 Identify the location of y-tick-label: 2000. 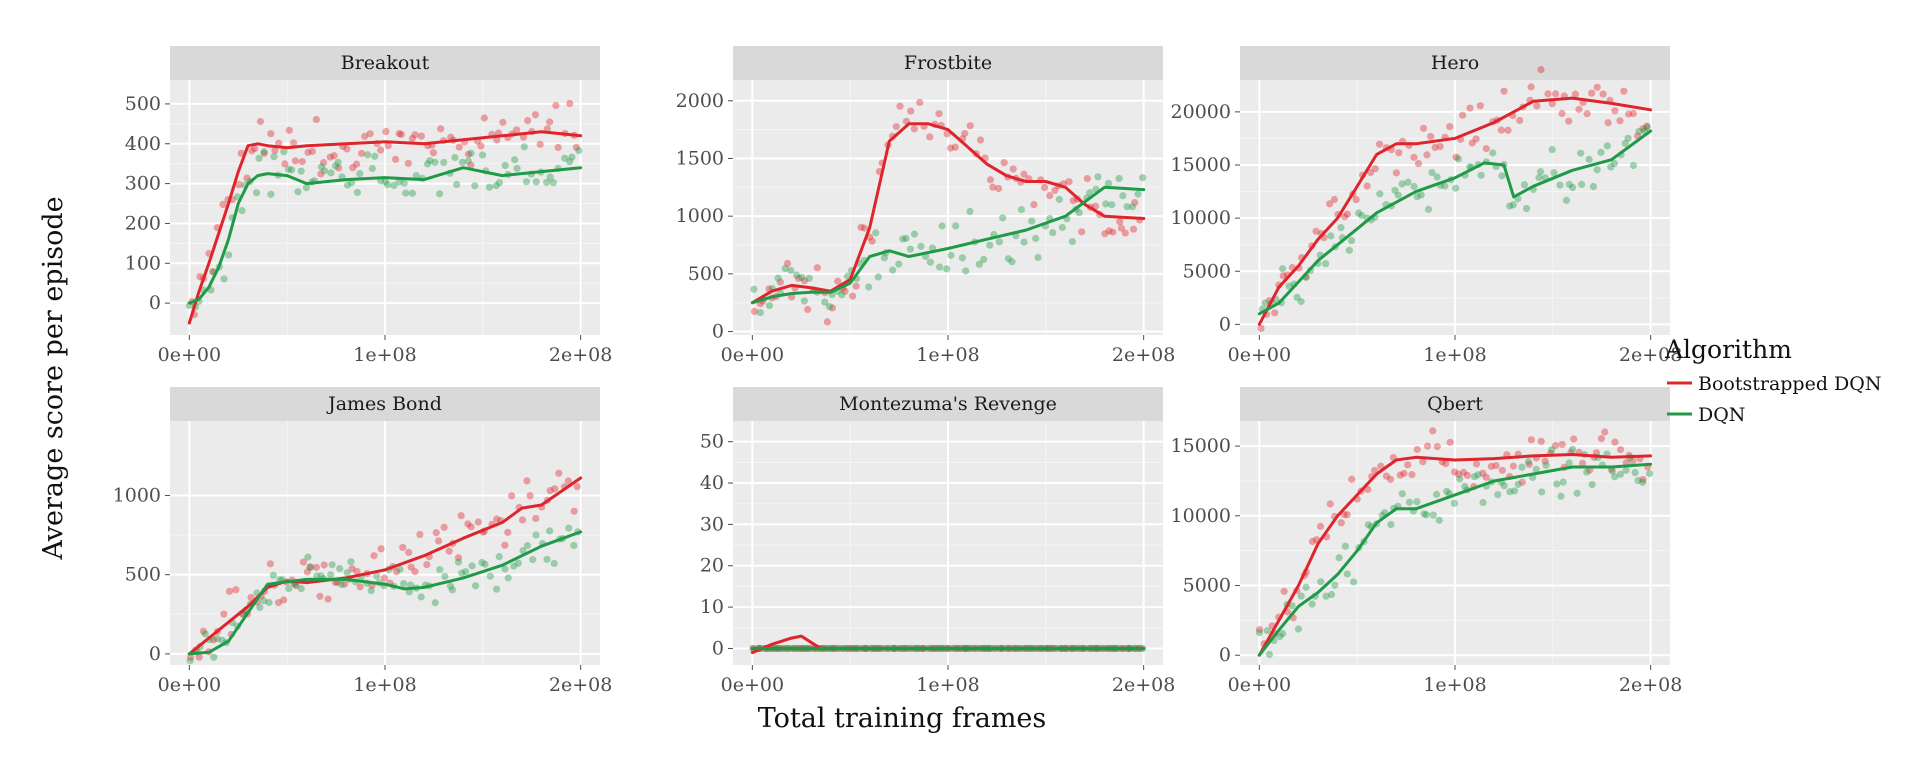
(700, 101).